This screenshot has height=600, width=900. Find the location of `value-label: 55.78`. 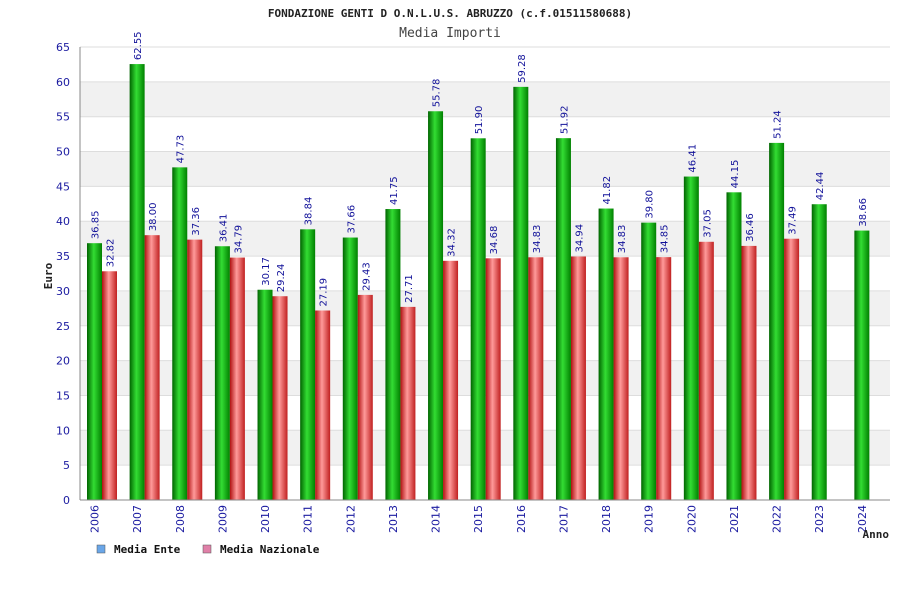

value-label: 55.78 is located at coordinates (437, 93).